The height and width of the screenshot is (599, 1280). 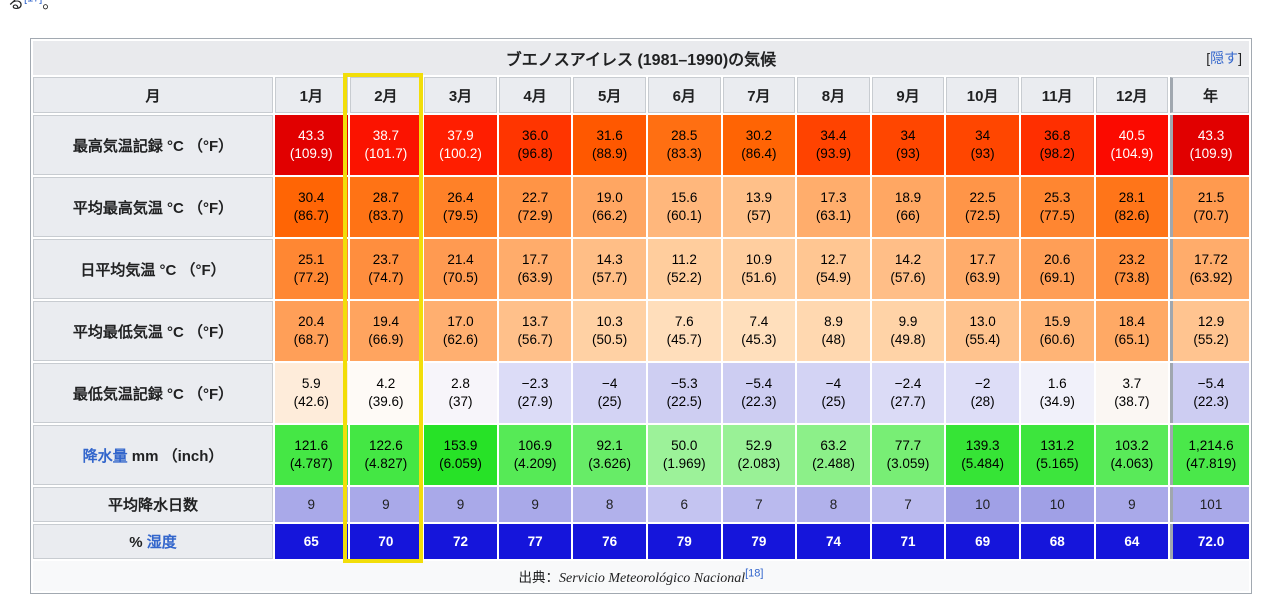 What do you see at coordinates (908, 331) in the screenshot?
I see `climate-cell: 9.9 (49.8)` at bounding box center [908, 331].